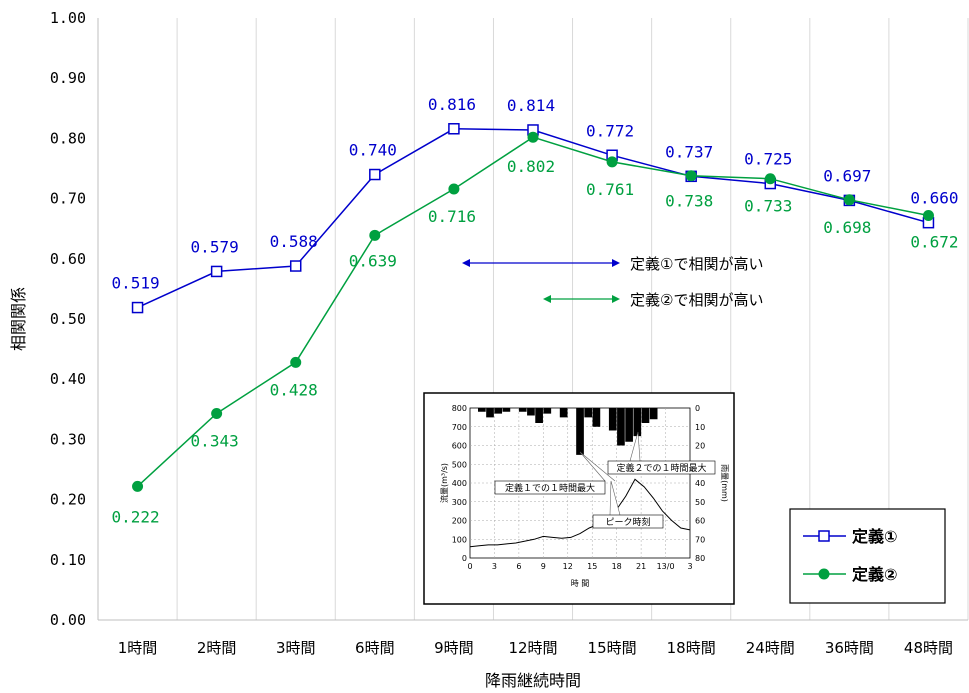 The height and width of the screenshot is (693, 969). Describe the element at coordinates (934, 241) in the screenshot. I see `data-label: 0.672` at that location.